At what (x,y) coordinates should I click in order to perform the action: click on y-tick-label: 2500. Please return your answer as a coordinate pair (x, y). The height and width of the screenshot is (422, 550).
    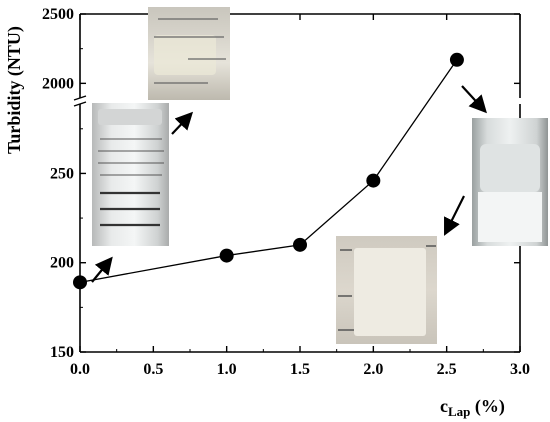
    Looking at the image, I should click on (58, 14).